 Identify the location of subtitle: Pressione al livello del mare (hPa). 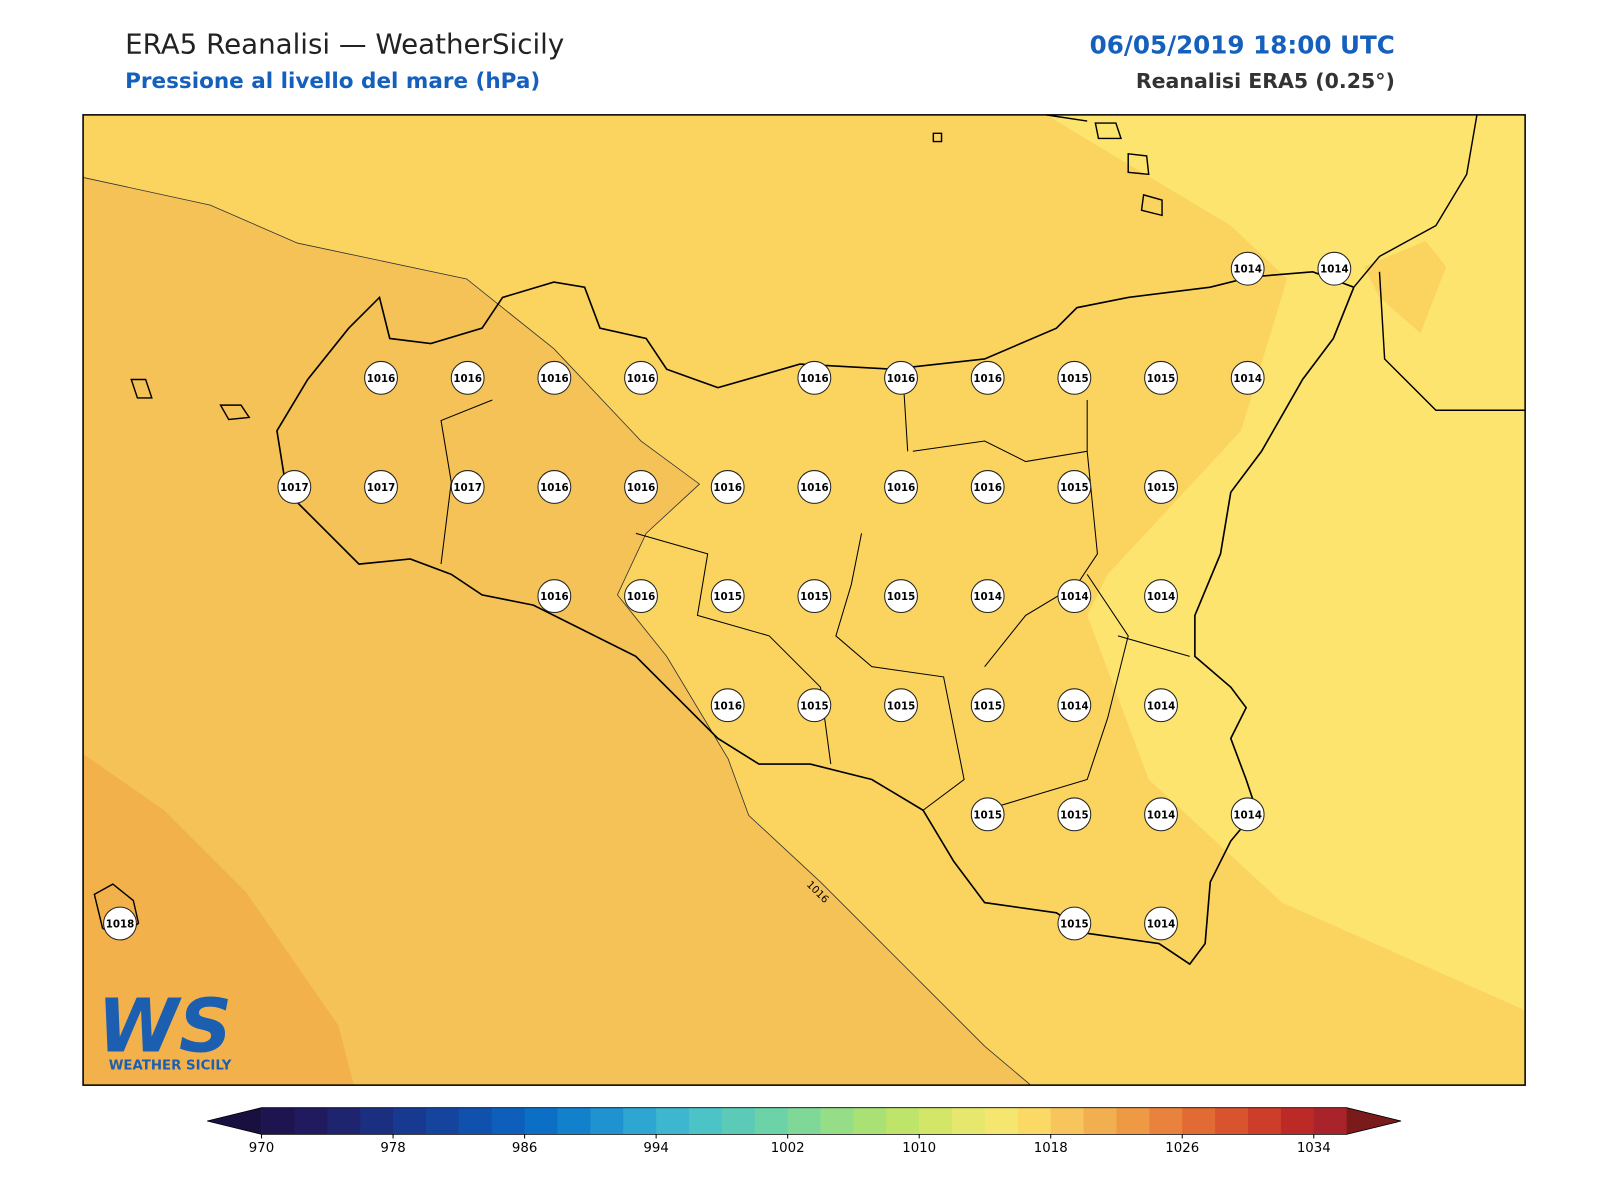
(332, 81).